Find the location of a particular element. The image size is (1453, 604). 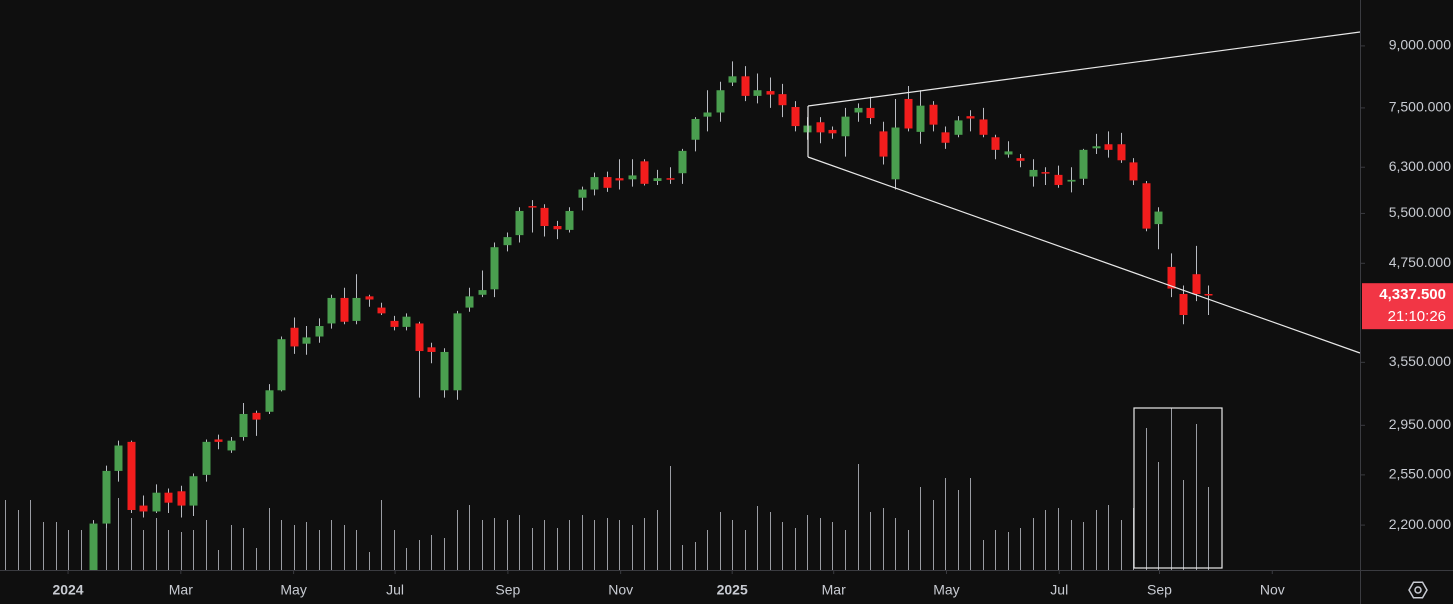

y-tick-label: 2,950.000 is located at coordinates (1420, 424).